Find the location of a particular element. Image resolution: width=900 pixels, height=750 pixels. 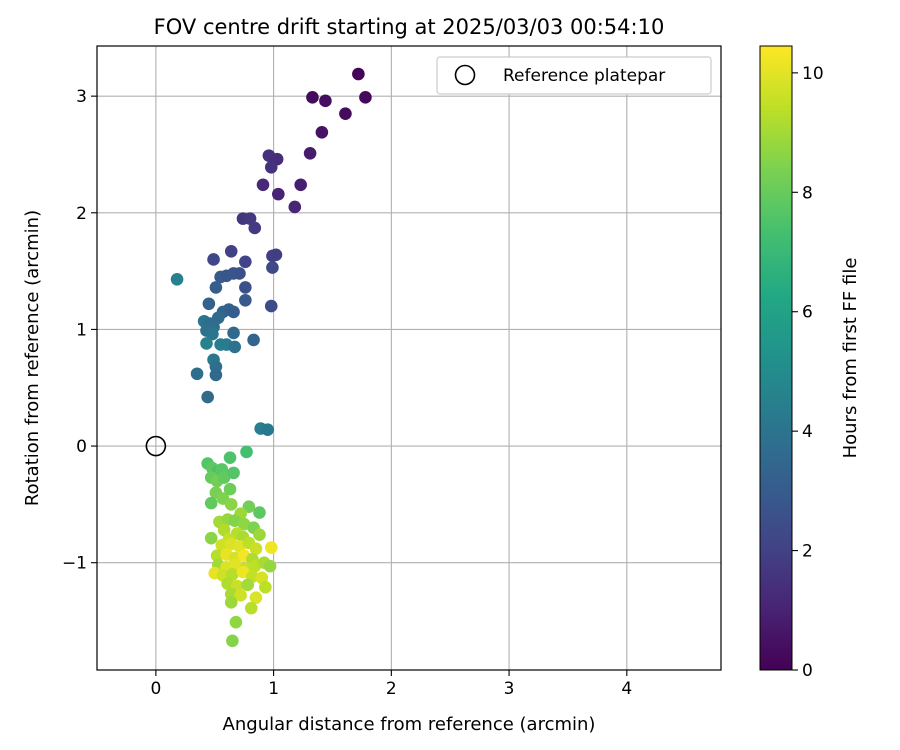

y-tick-label: 2 is located at coordinates (81, 214).